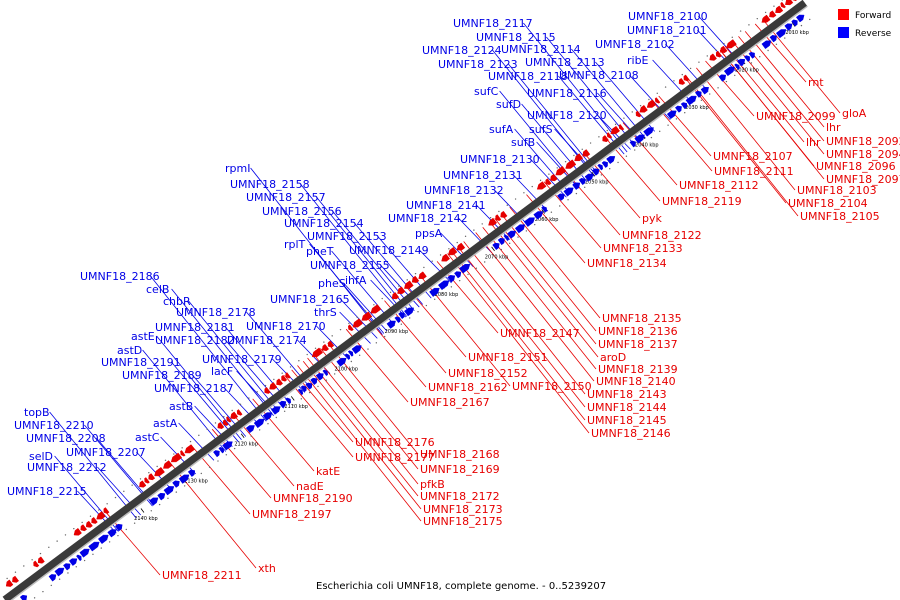 This screenshot has height=600, width=900. Describe the element at coordinates (843, 14) in the screenshot. I see `forward-legend-swatch` at that location.